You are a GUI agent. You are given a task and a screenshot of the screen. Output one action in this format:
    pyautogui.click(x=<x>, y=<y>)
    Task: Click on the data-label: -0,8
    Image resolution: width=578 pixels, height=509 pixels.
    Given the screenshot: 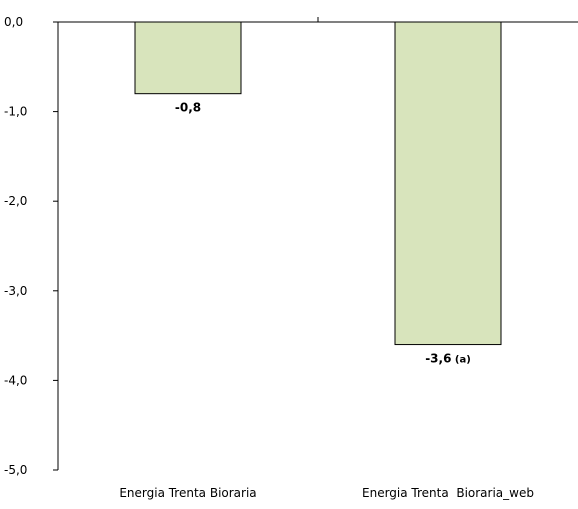 What is the action you would take?
    pyautogui.click(x=188, y=108)
    